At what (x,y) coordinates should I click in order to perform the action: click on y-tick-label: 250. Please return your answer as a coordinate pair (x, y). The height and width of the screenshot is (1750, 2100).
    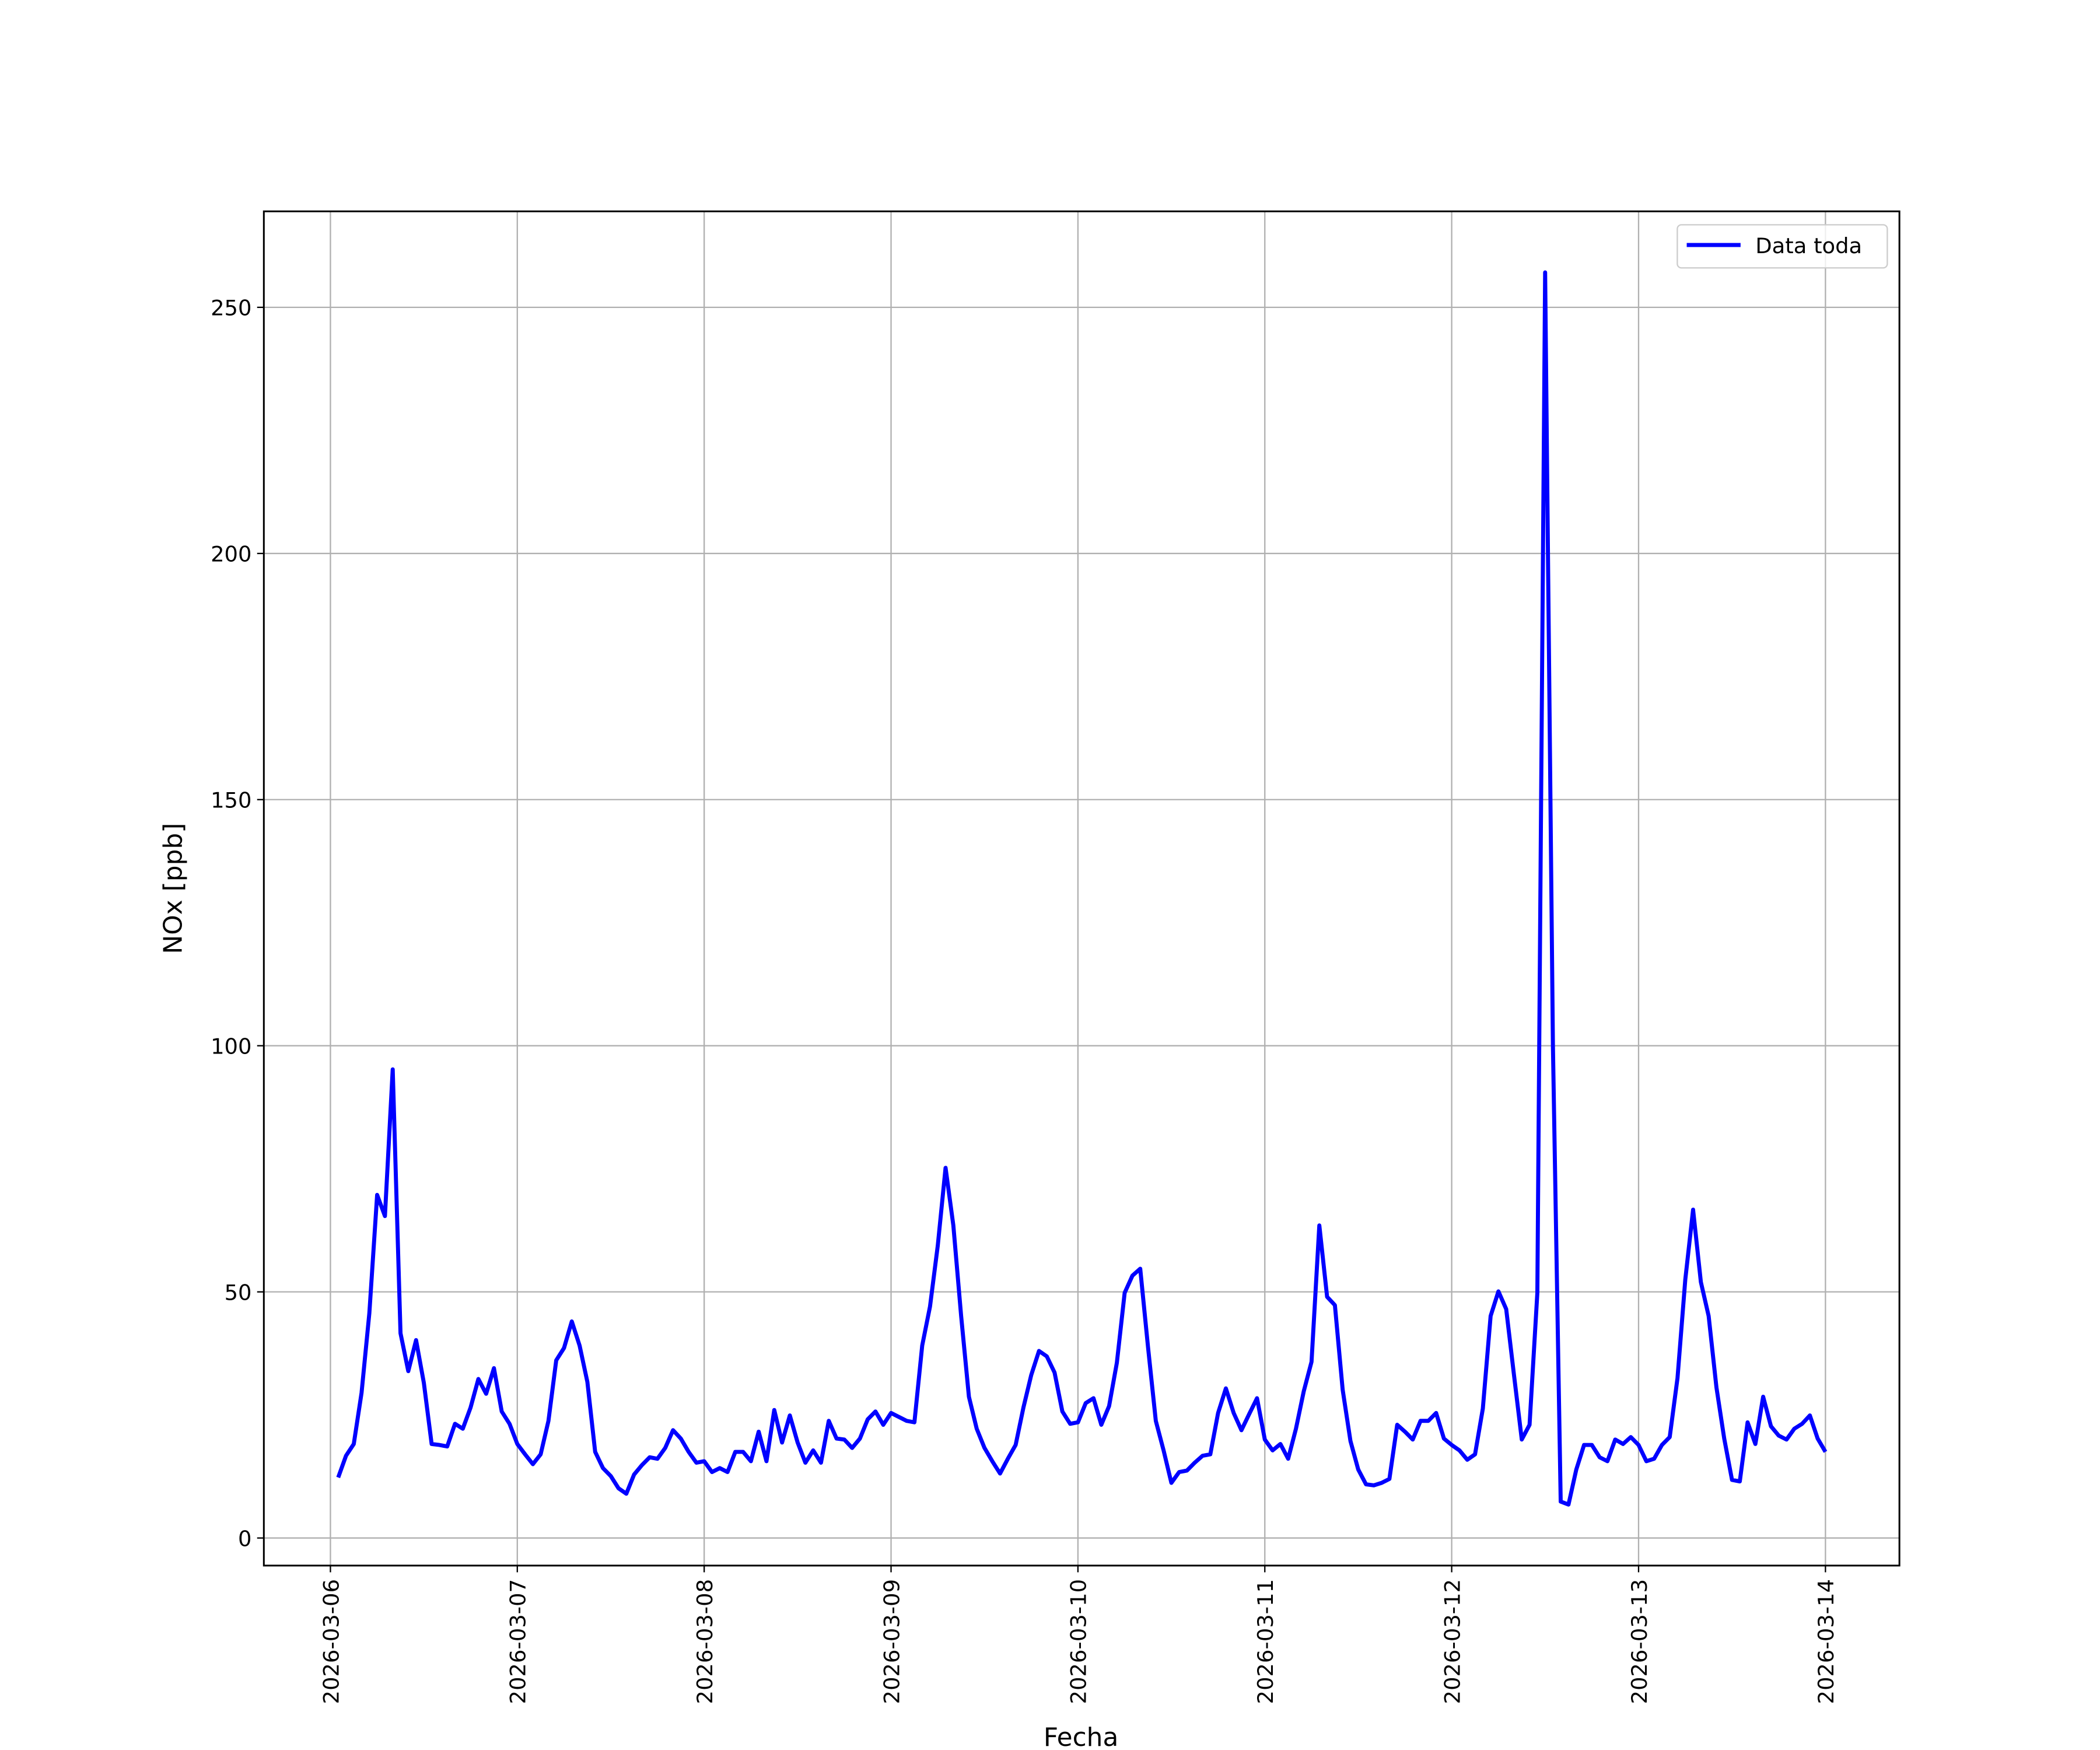
    Looking at the image, I should click on (231, 308).